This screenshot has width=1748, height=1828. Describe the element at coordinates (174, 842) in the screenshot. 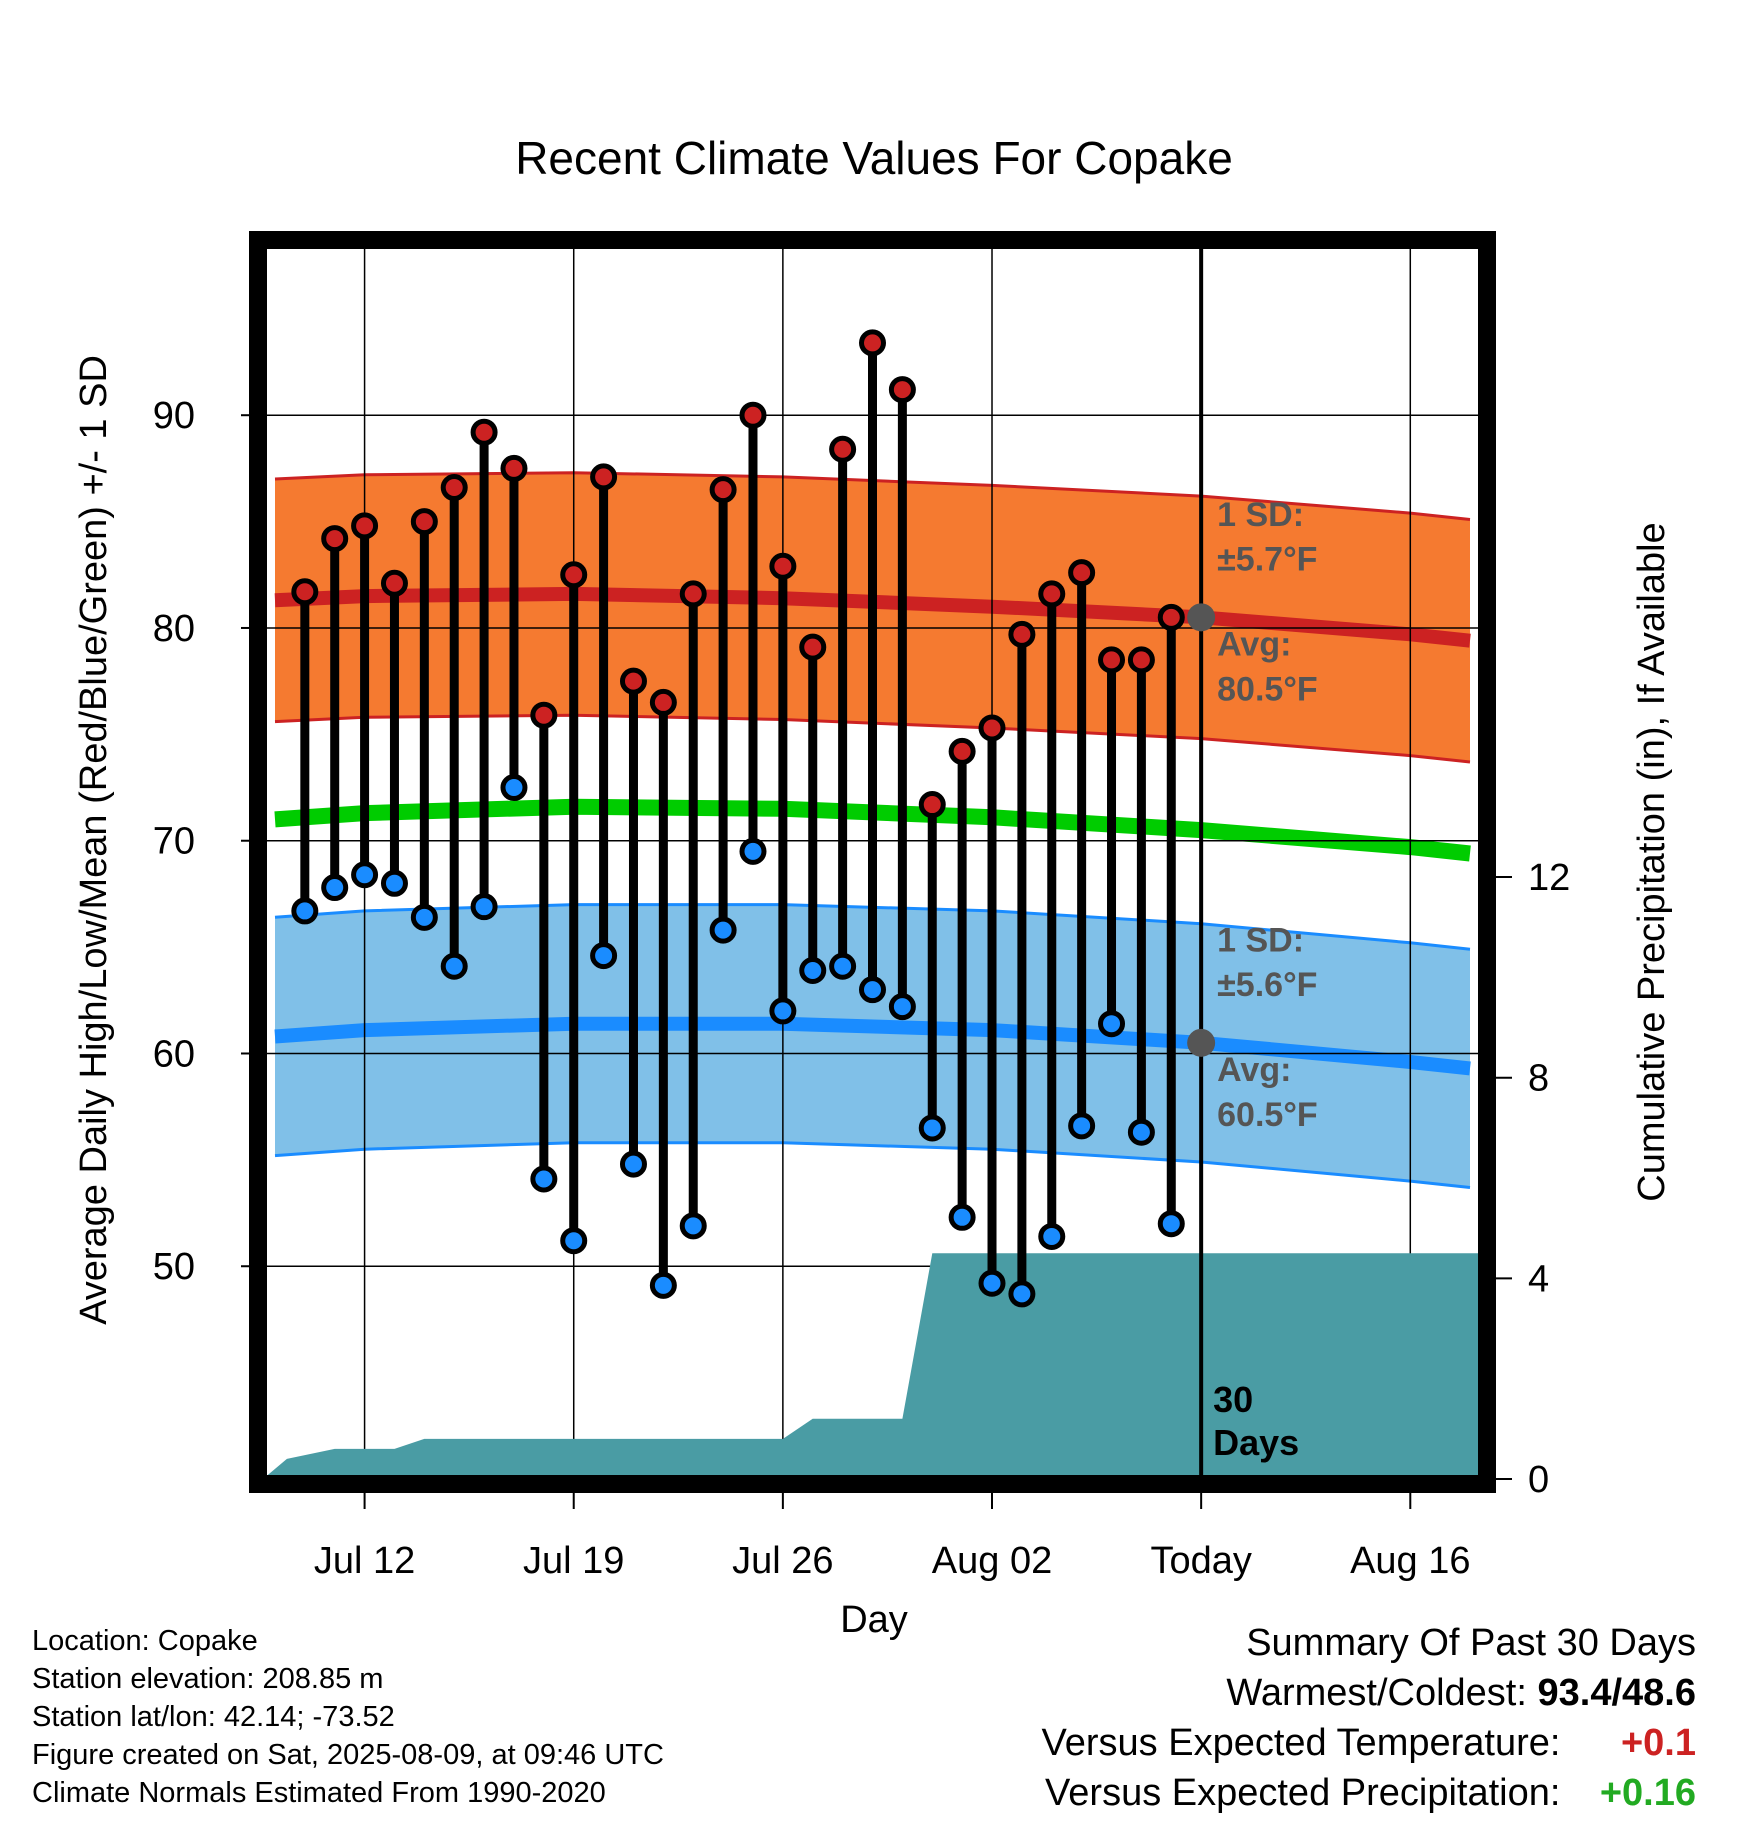

I see `y-tick-label: 70` at that location.